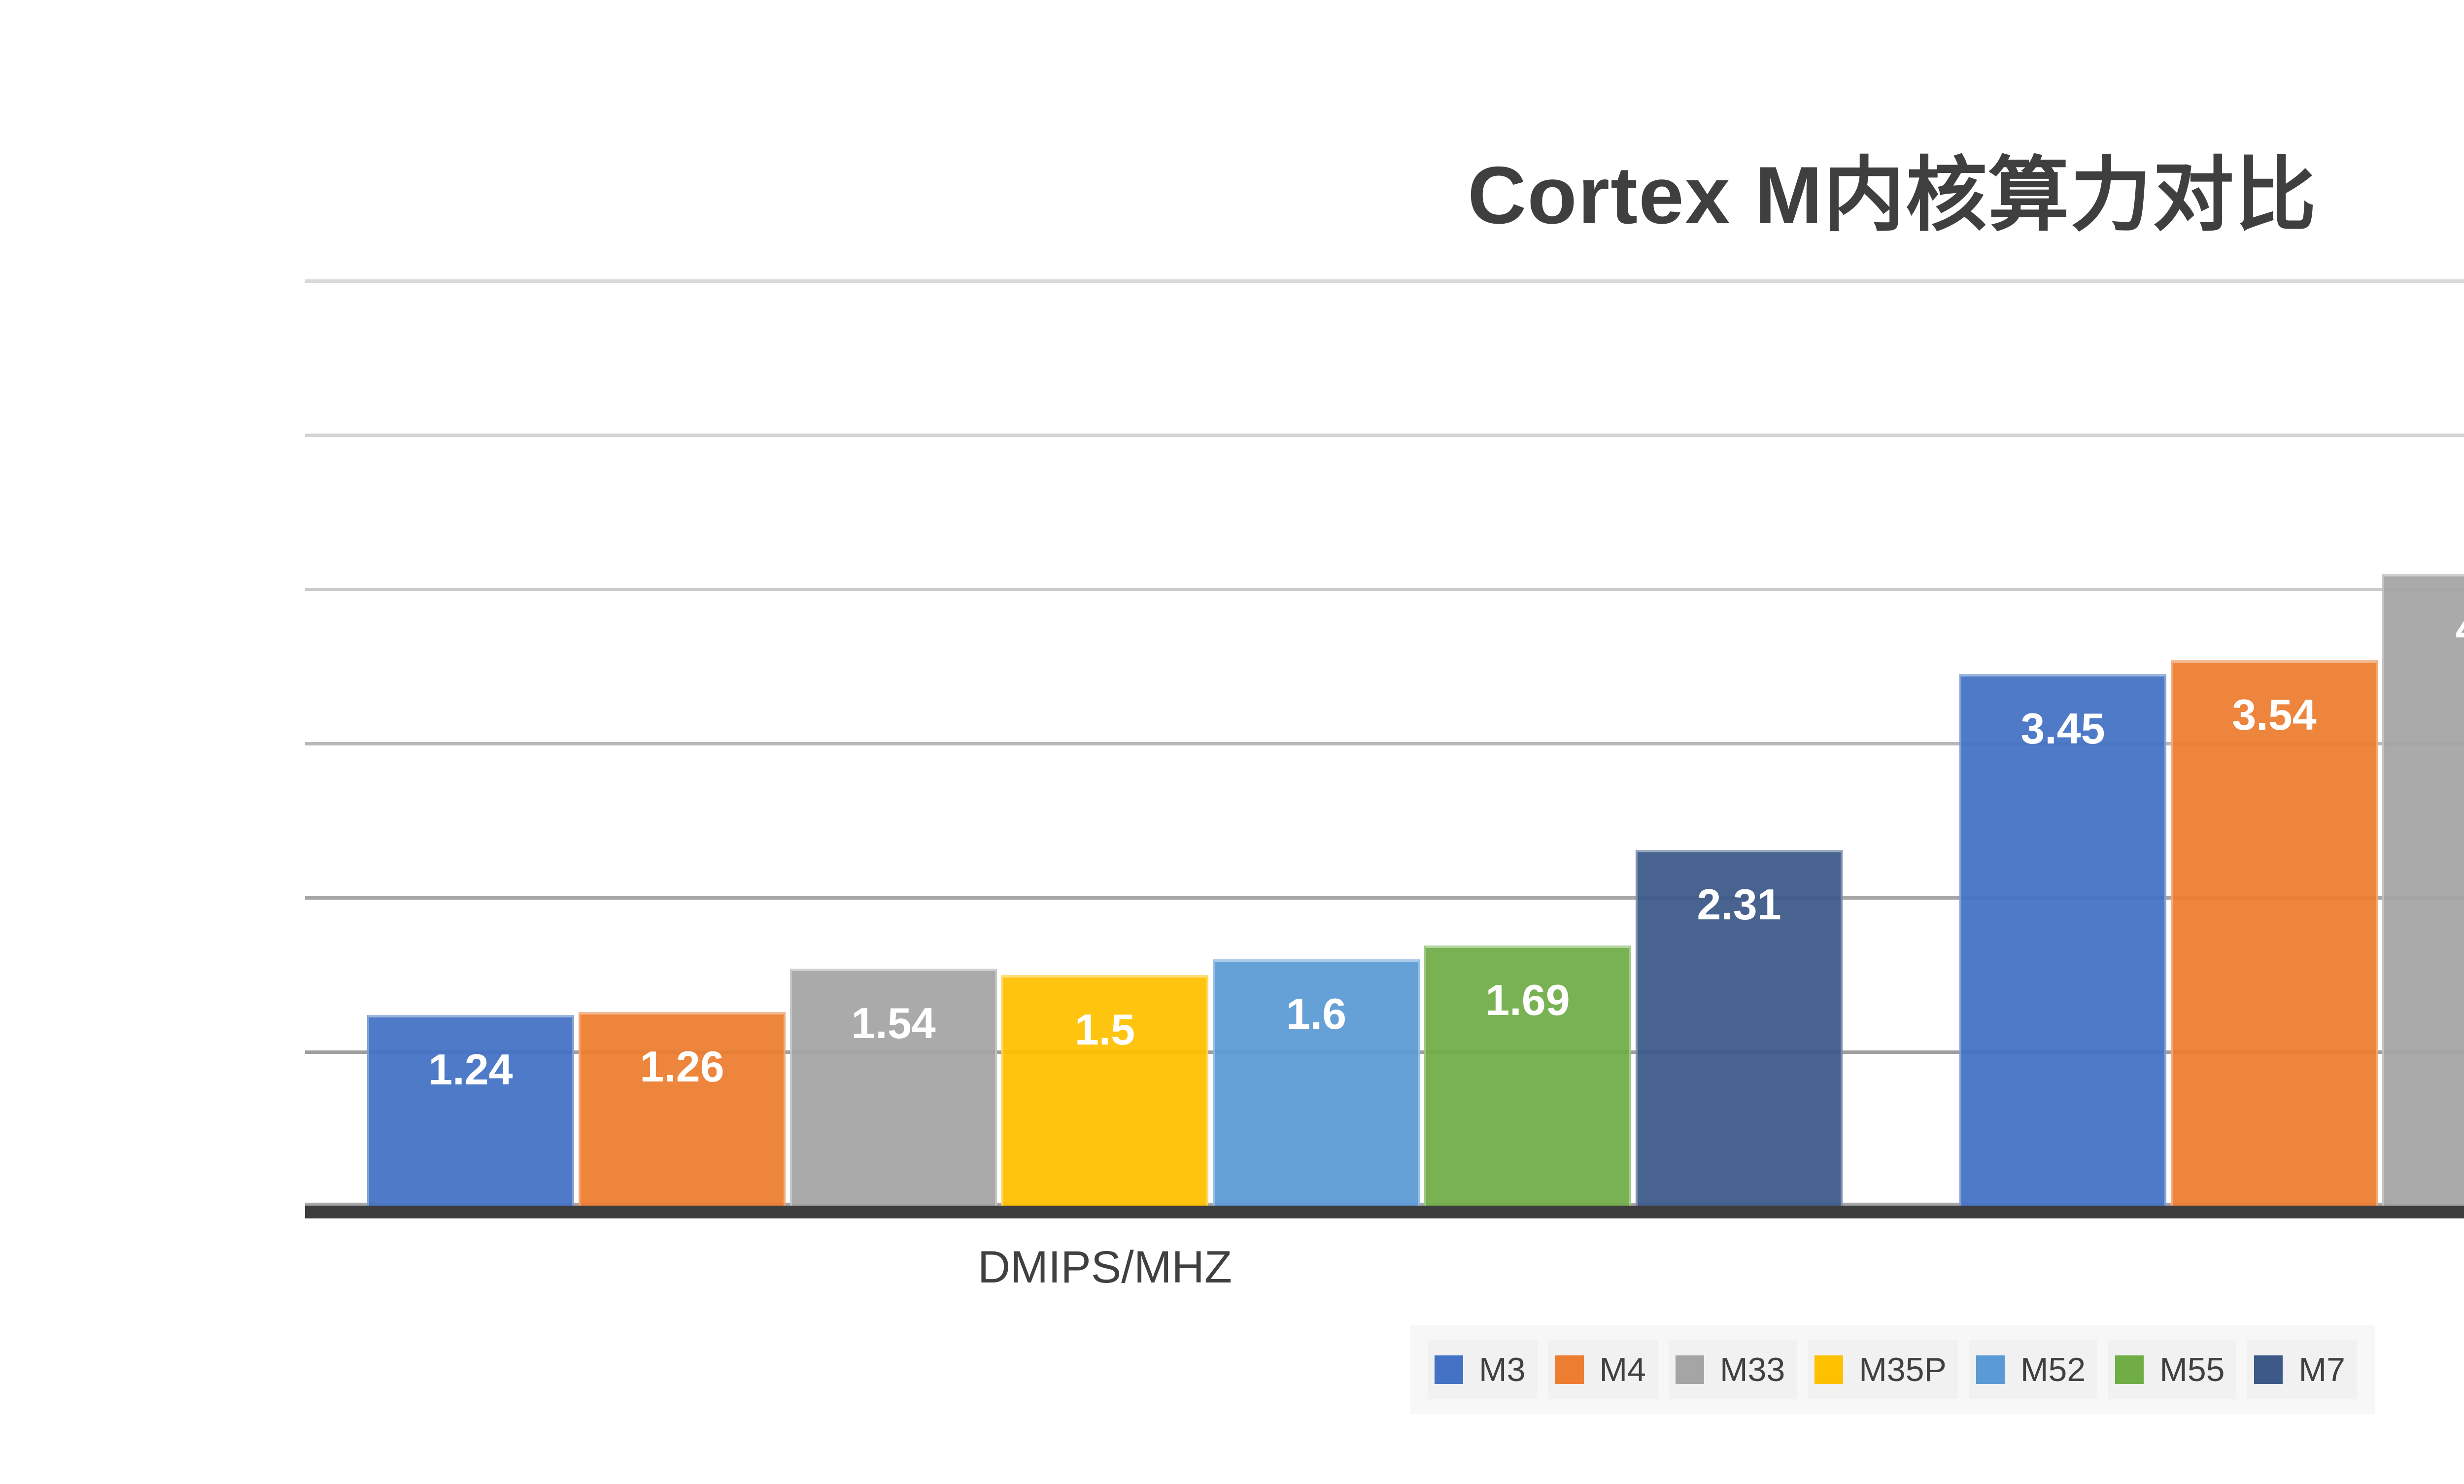 This screenshot has width=2464, height=1484. I want to click on bar-data-label: 1.6, so click(1316, 1014).